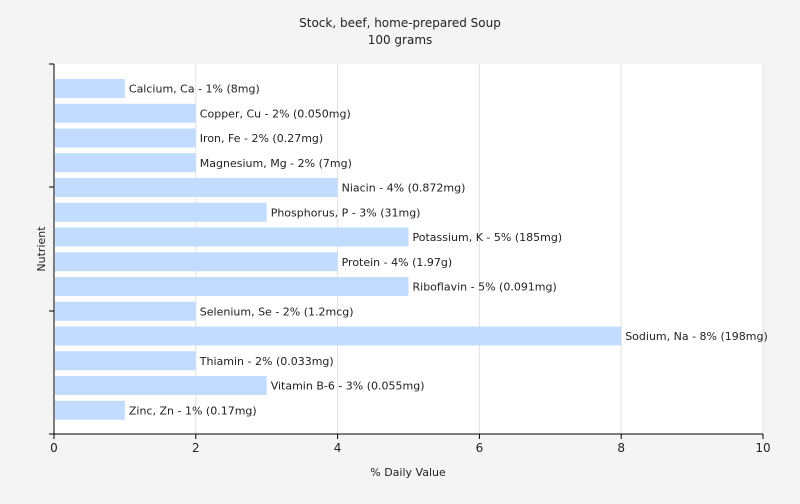 This screenshot has width=800, height=504. What do you see at coordinates (266, 361) in the screenshot?
I see `bar-label: Thiamin - 2% (0.033mg)` at bounding box center [266, 361].